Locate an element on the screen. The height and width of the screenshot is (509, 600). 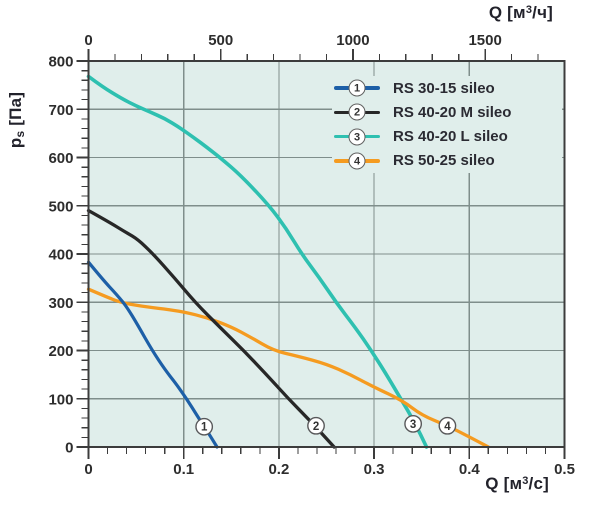
curve-rs-30-15-sileo is located at coordinates (152, 354).